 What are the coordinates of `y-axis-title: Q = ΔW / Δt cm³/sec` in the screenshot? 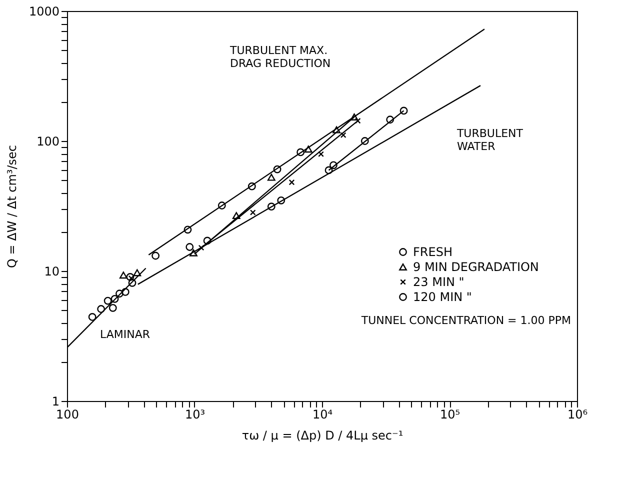 It's located at (11, 206).